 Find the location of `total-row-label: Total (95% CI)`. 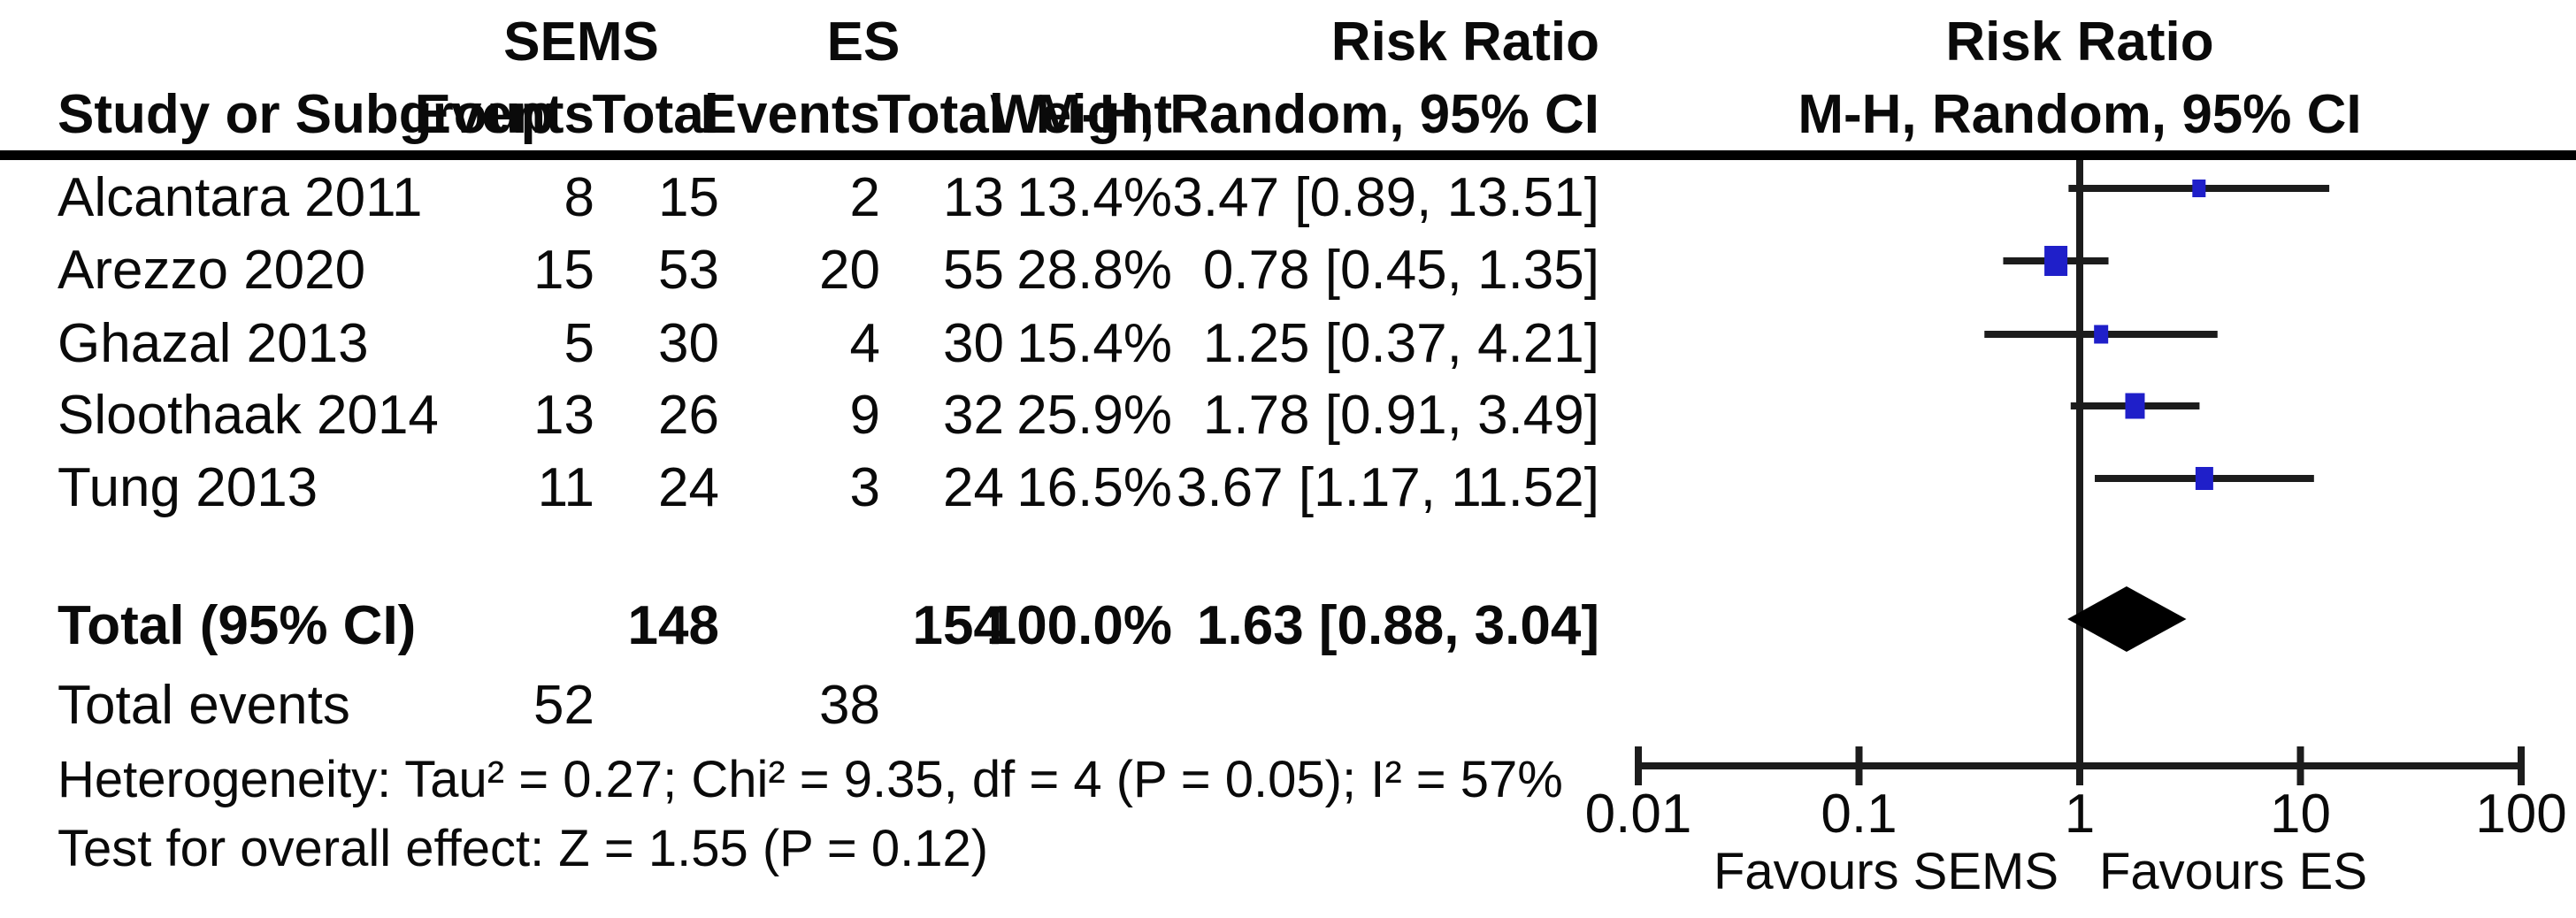

total-row-label: Total (95% CI) is located at coordinates (237, 625).